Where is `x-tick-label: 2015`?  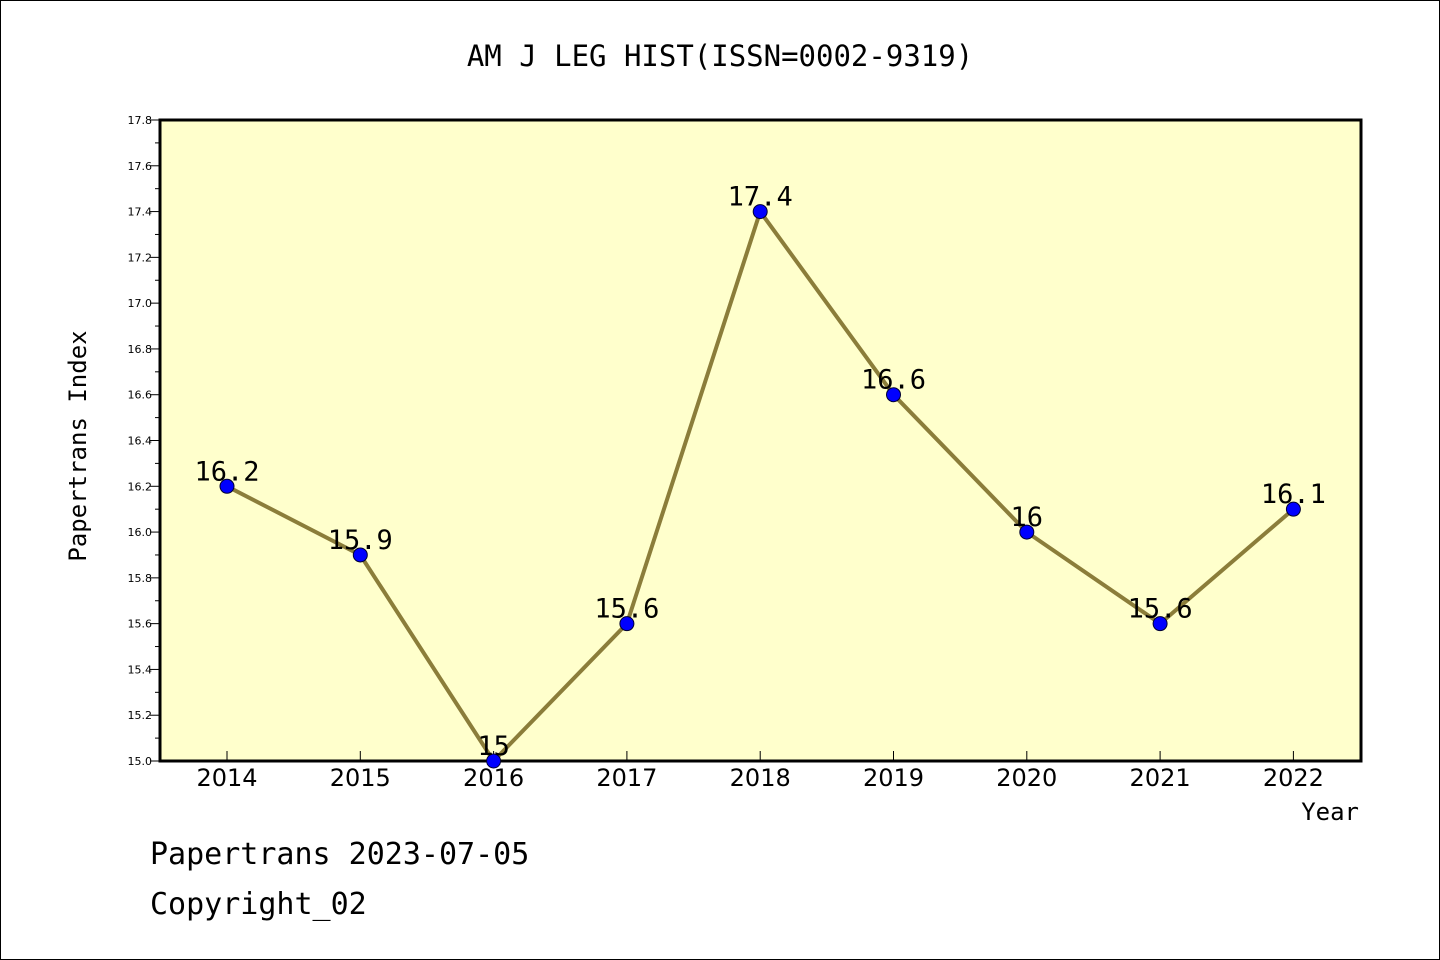 x-tick-label: 2015 is located at coordinates (360, 778).